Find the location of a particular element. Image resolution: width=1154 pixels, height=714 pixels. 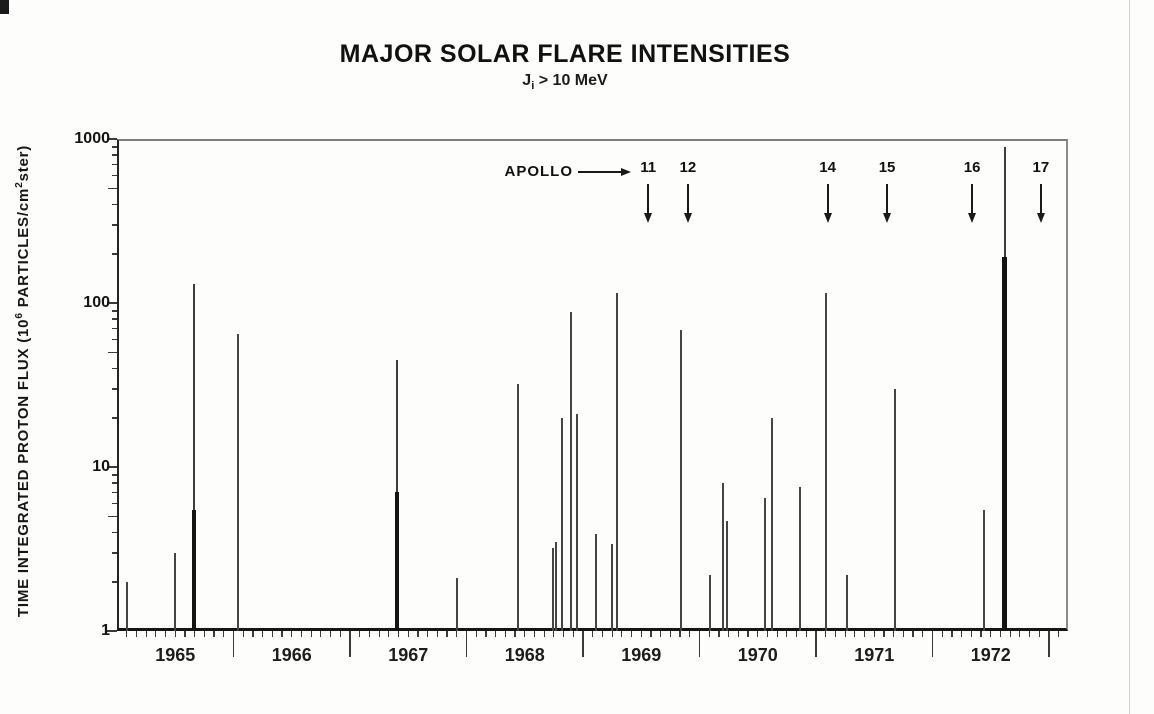

x-year-label-1971: 1971 is located at coordinates (874, 655).